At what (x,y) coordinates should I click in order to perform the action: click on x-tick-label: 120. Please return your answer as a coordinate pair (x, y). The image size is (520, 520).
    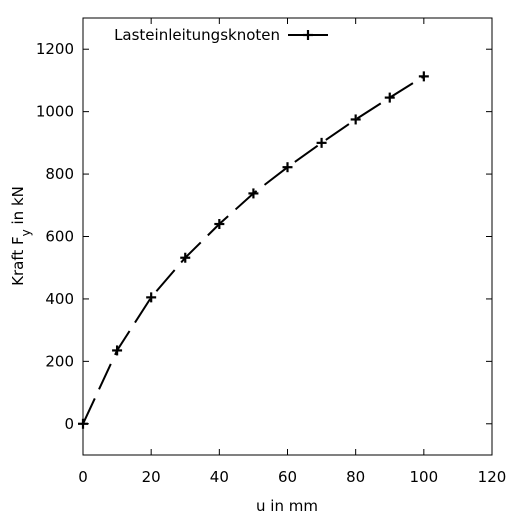
    Looking at the image, I should click on (492, 477).